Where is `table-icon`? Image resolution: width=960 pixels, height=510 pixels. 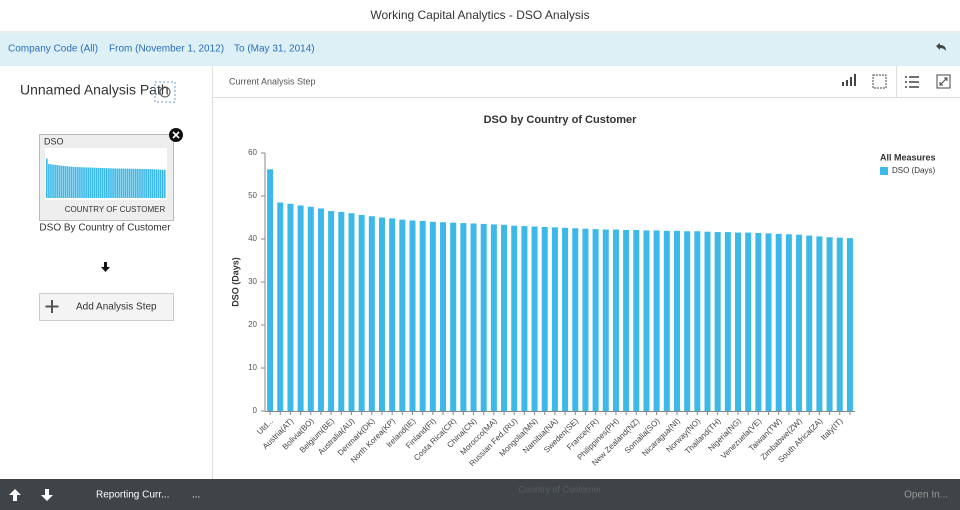 table-icon is located at coordinates (879, 81).